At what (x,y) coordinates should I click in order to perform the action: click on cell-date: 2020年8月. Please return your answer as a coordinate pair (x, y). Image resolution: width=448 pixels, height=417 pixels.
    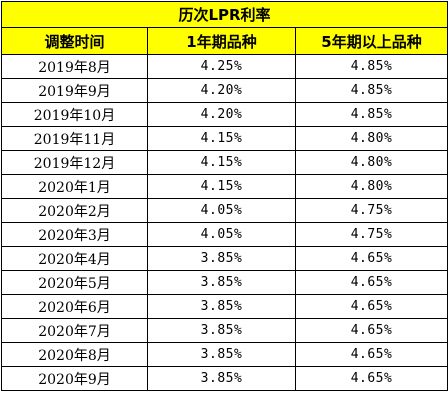
    Looking at the image, I should click on (74, 354).